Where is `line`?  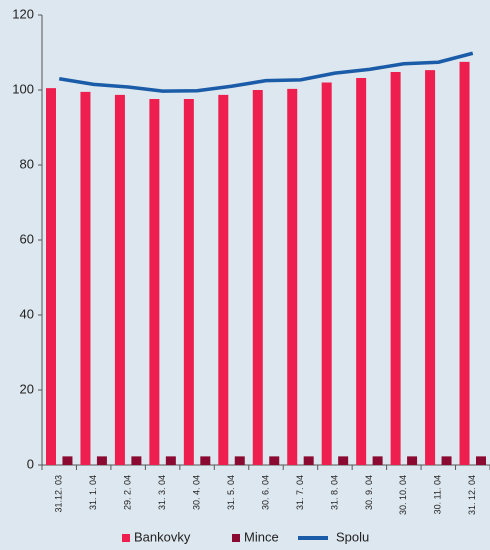 line is located at coordinates (266, 72).